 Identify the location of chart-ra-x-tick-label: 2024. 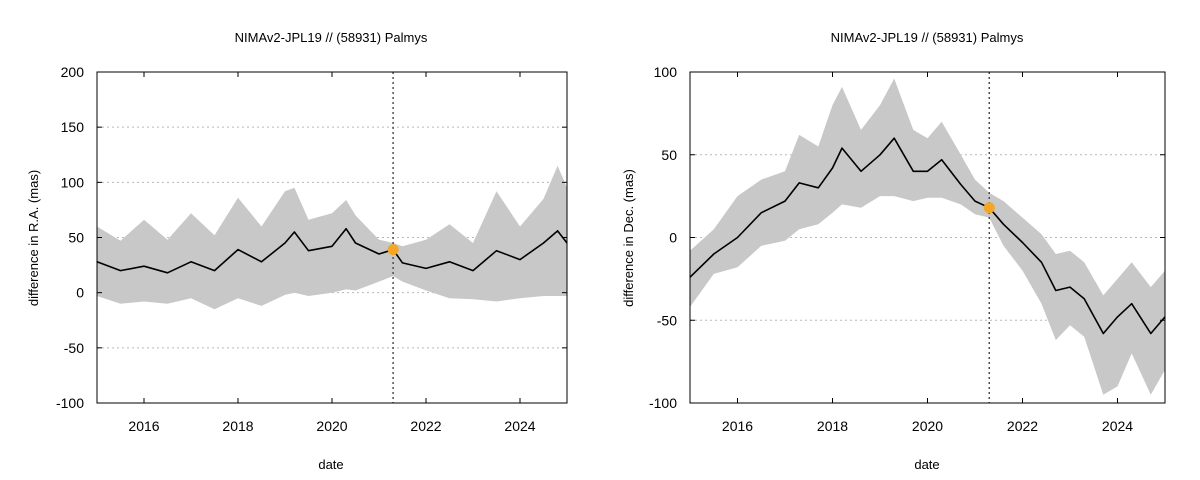
(519, 426).